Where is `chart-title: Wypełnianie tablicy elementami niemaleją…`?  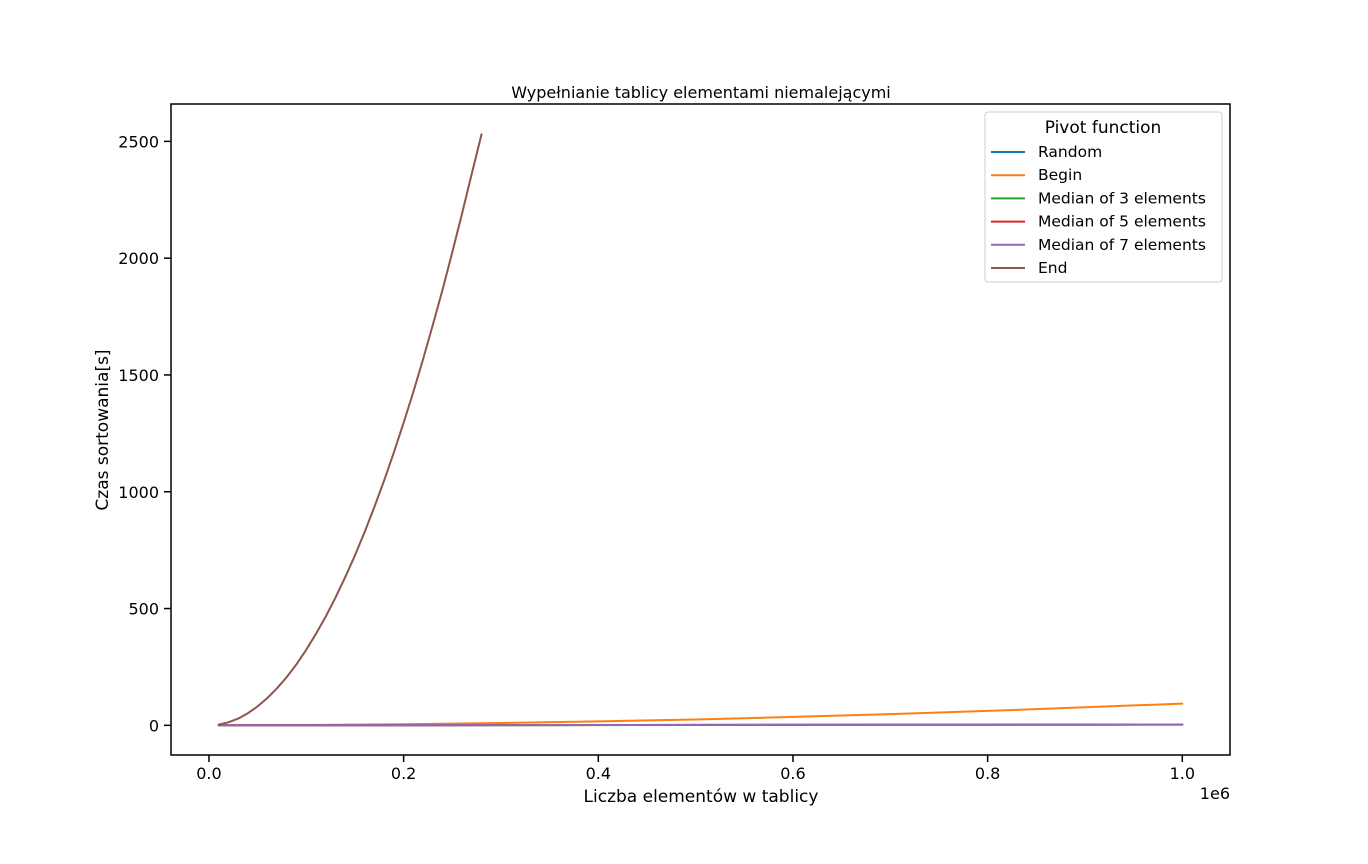 chart-title: Wypełnianie tablicy elementami niemaleją… is located at coordinates (701, 92).